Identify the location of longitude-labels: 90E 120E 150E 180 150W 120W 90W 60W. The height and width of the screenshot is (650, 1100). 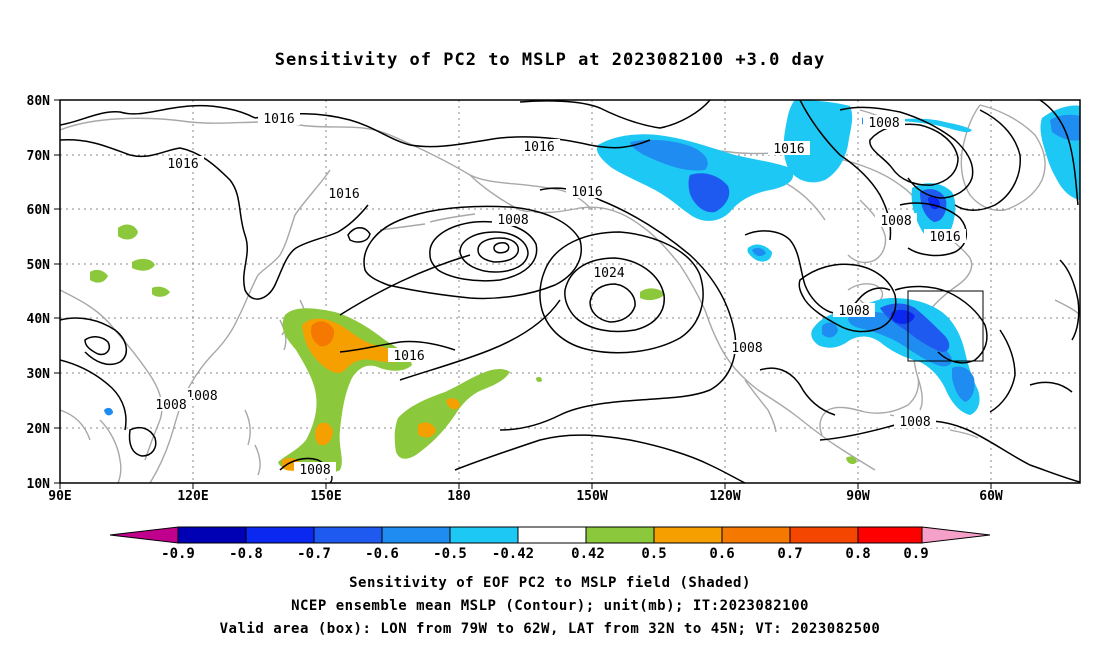
(525, 496).